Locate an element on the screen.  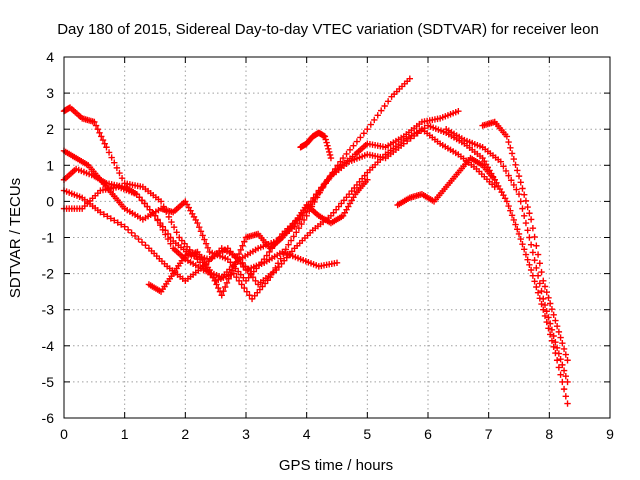
y-tick-label: -1 is located at coordinates (48, 238).